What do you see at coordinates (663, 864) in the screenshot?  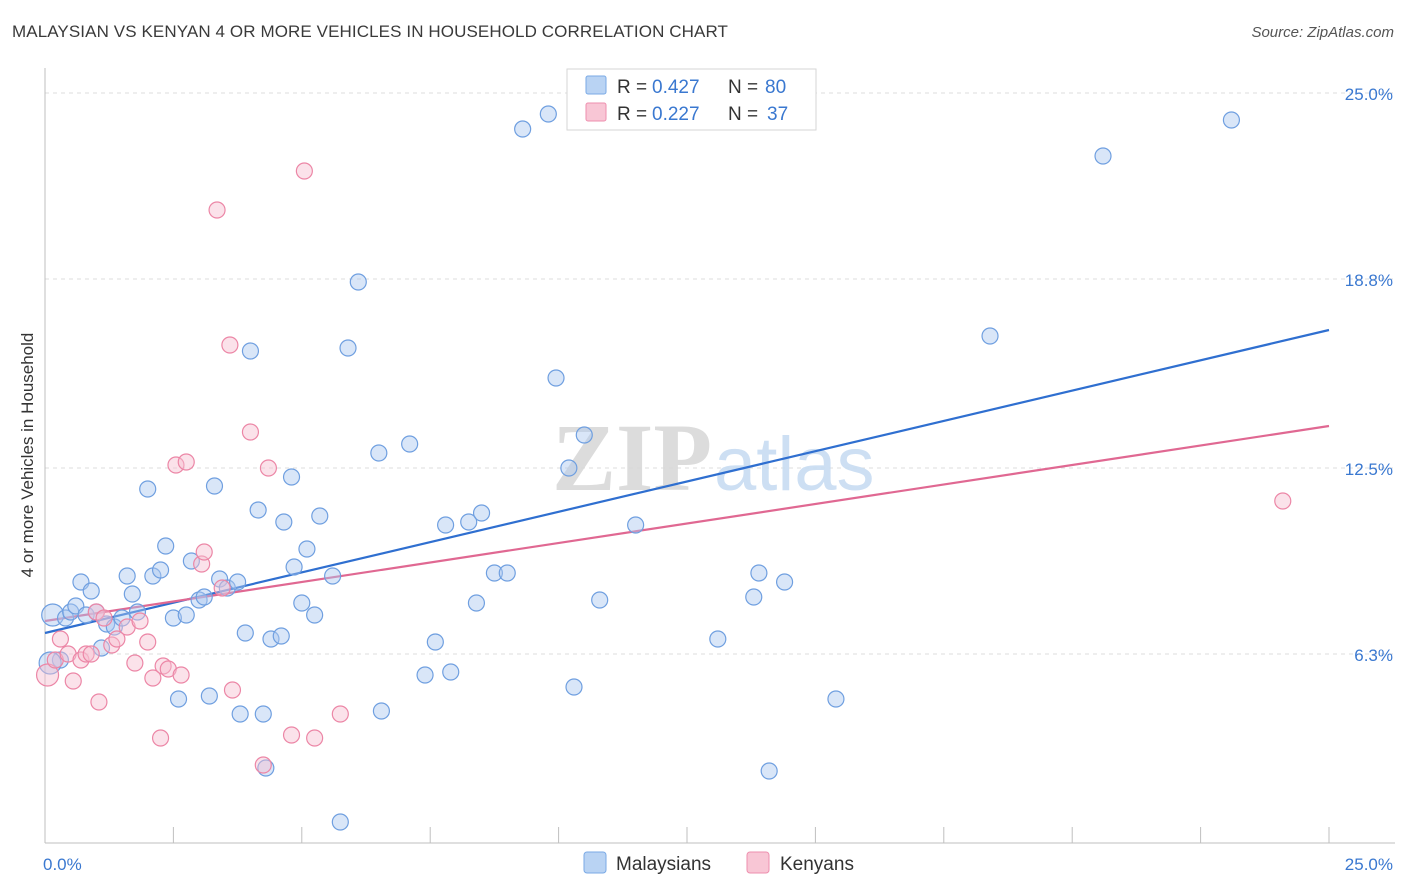 I see `series-legend-label-malaysians: Malaysians` at bounding box center [663, 864].